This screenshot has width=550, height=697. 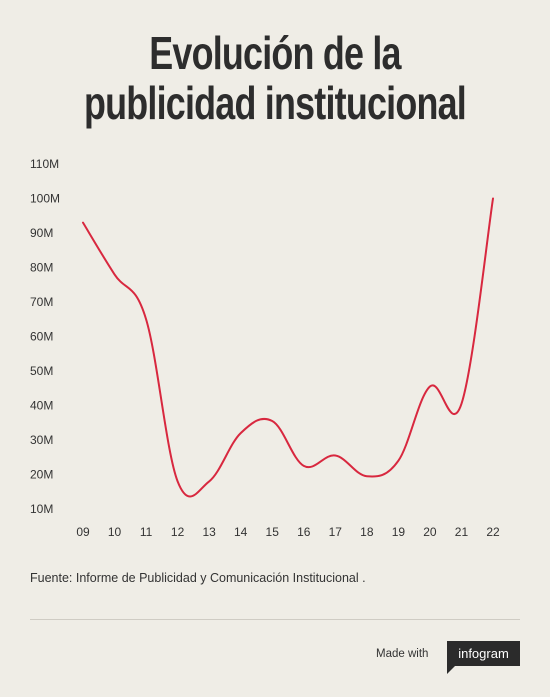 I want to click on x-tick-label: 21, so click(x=462, y=532).